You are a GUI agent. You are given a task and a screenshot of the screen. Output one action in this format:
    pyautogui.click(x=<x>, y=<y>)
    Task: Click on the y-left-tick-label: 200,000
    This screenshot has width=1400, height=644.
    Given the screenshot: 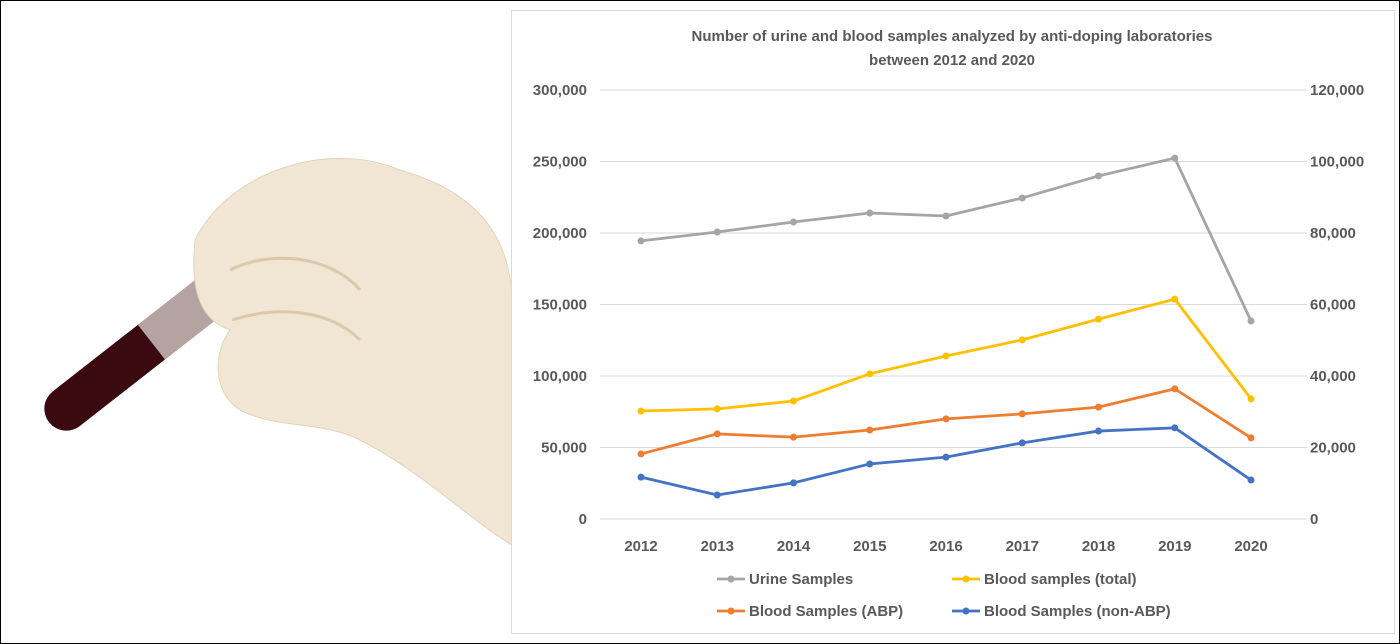 What is the action you would take?
    pyautogui.click(x=560, y=233)
    